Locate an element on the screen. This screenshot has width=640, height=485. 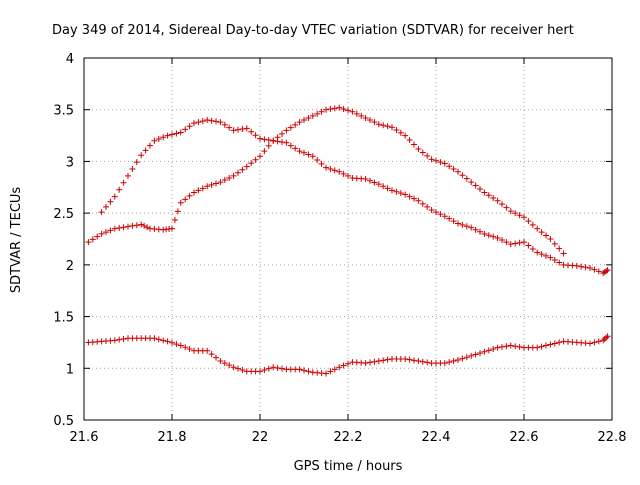
y-tick-label: 0.5 is located at coordinates (63, 421).